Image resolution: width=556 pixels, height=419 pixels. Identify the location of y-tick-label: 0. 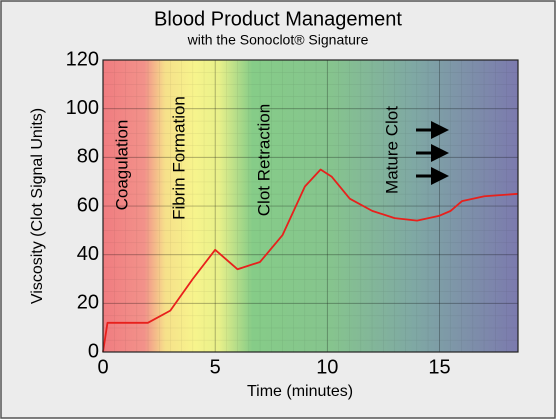
(93, 351).